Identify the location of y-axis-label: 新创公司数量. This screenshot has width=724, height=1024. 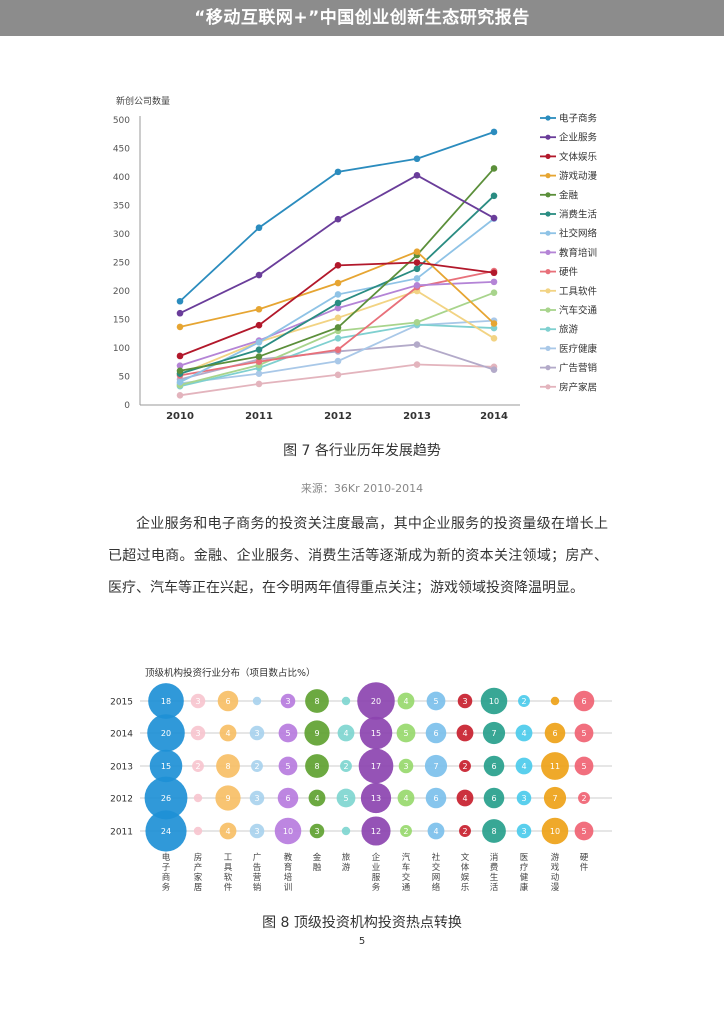
(143, 101).